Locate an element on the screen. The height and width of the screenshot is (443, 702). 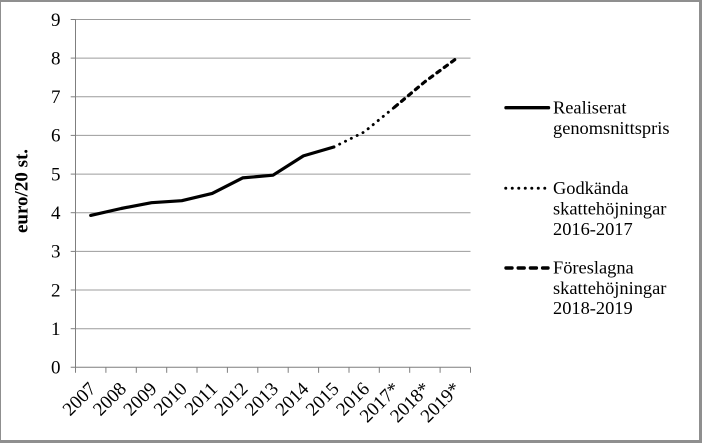
svg-text: Godkända is located at coordinates (591, 188).